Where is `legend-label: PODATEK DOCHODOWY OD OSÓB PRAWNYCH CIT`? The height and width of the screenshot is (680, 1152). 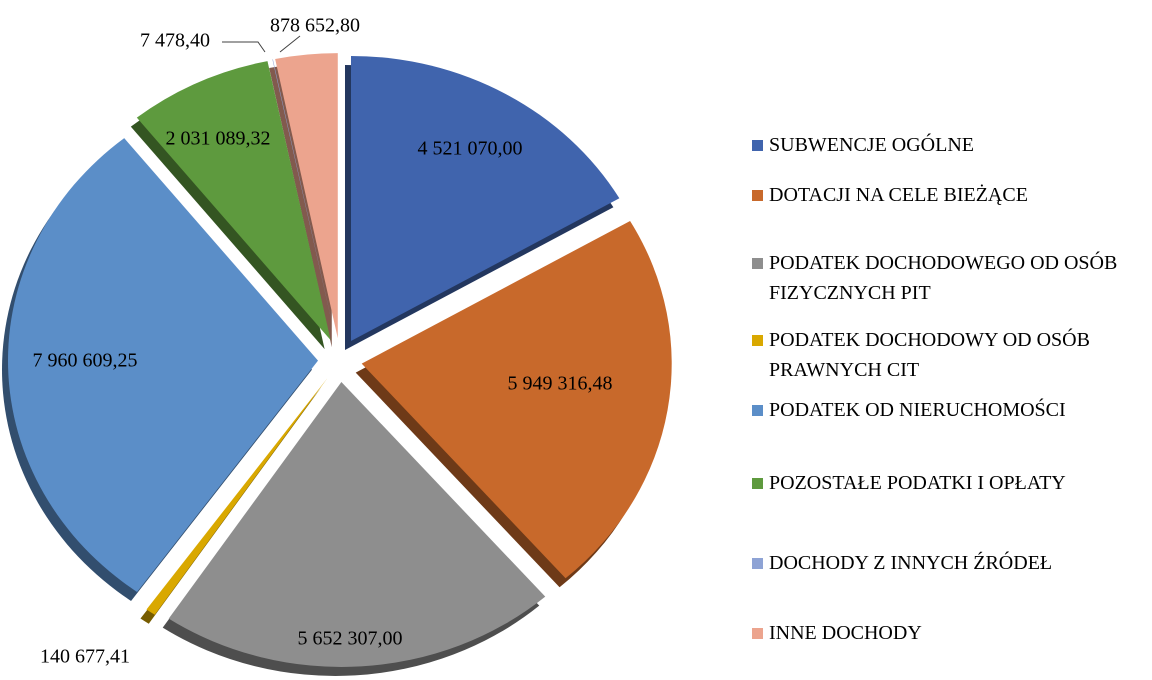
legend-label: PODATEK DOCHODOWY OD OSÓB PRAWNYCH CIT is located at coordinates (929, 355).